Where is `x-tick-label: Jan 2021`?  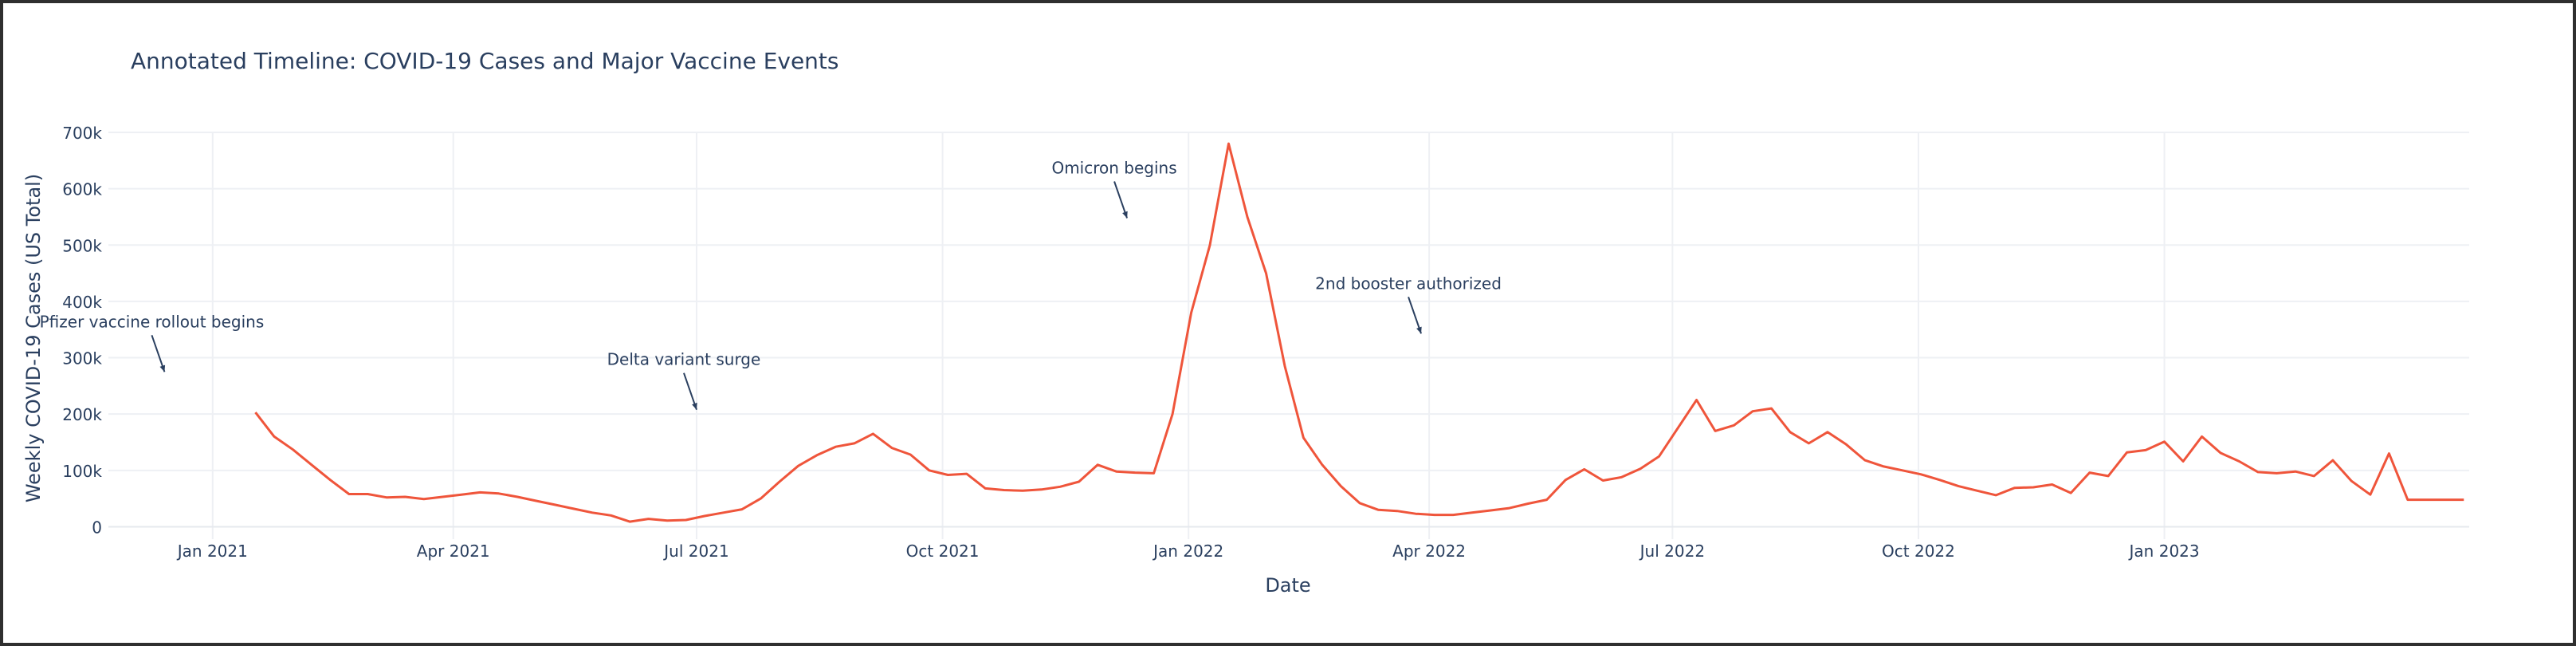
x-tick-label: Jan 2021 is located at coordinates (212, 551).